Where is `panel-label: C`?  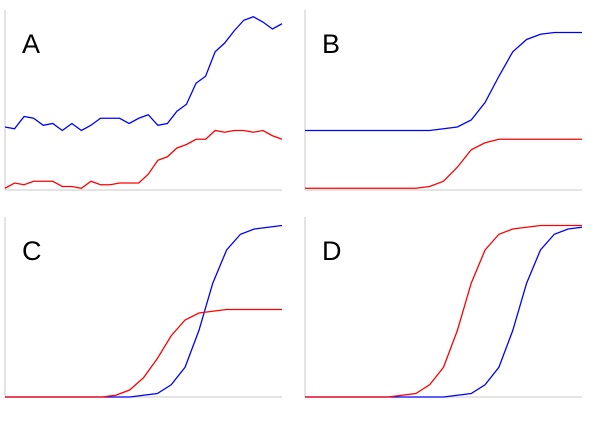
panel-label: C is located at coordinates (32, 251).